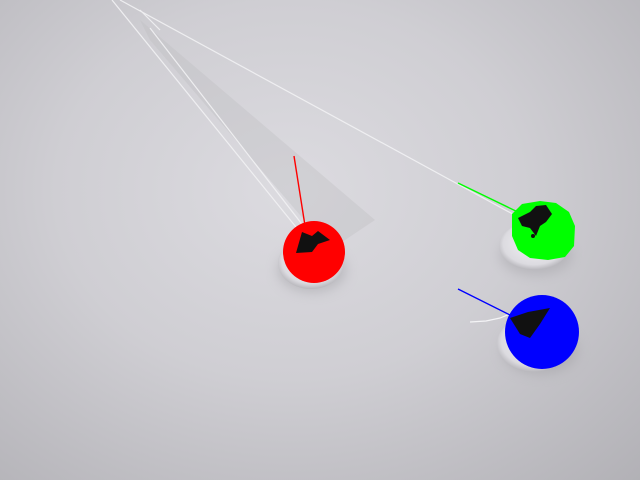 The height and width of the screenshot is (480, 640). What do you see at coordinates (533, 236) in the screenshot?
I see `green-marker-dot` at bounding box center [533, 236].